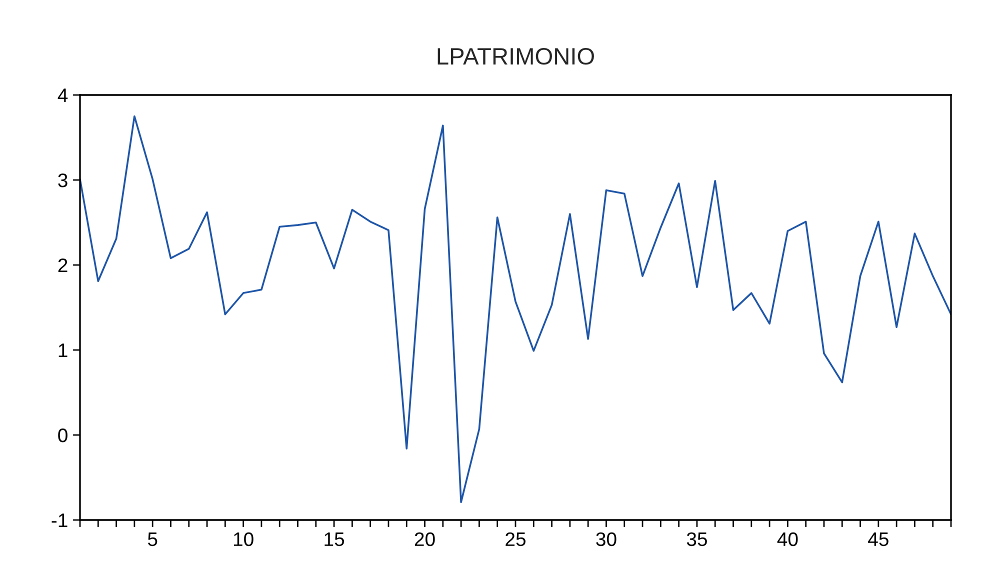 This screenshot has width=985, height=585. What do you see at coordinates (63, 265) in the screenshot?
I see `y-tick-label: 2` at bounding box center [63, 265].